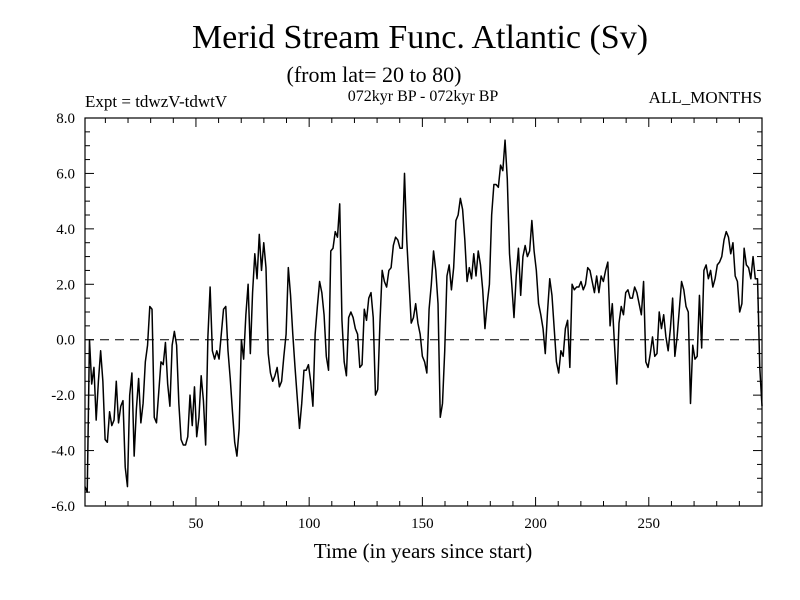  What do you see at coordinates (63, 507) in the screenshot?
I see `y-tick-label: -6.0` at bounding box center [63, 507].